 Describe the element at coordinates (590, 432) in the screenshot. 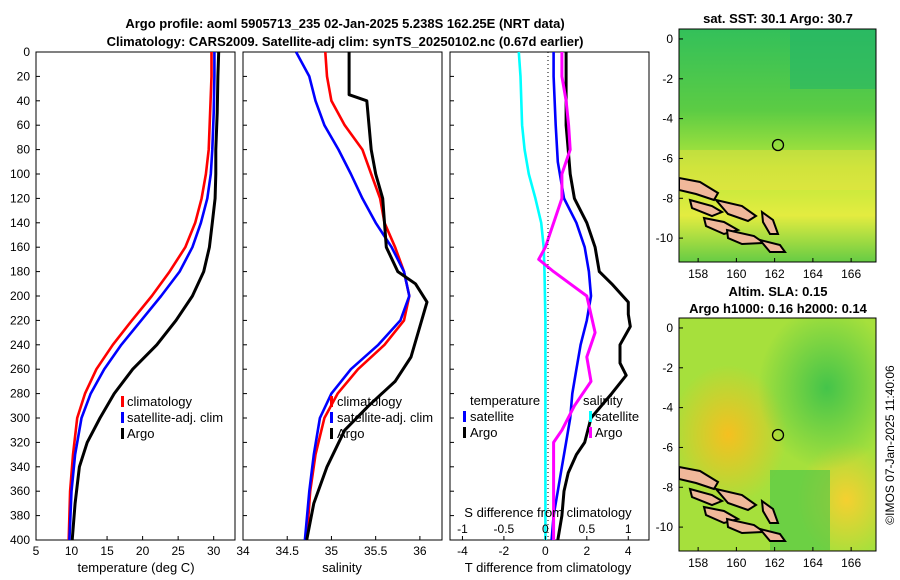

I see `legend-swatch-s-argo` at that location.